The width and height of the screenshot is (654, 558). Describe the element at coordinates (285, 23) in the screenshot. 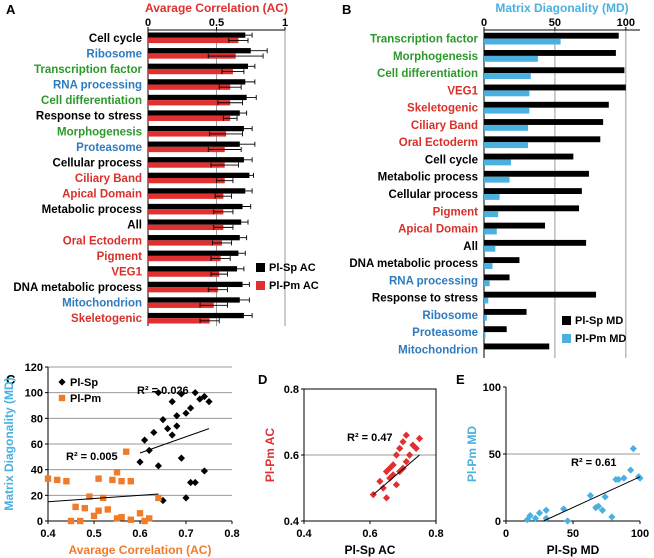

I see `x-tick-label: 1` at that location.